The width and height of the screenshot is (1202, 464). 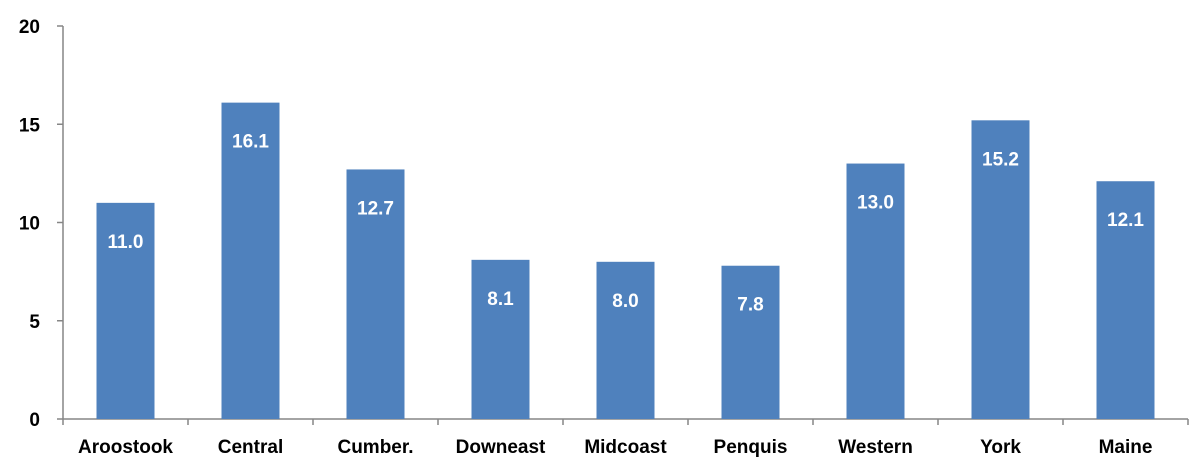 I want to click on x-tick-label: Central, so click(x=250, y=447).